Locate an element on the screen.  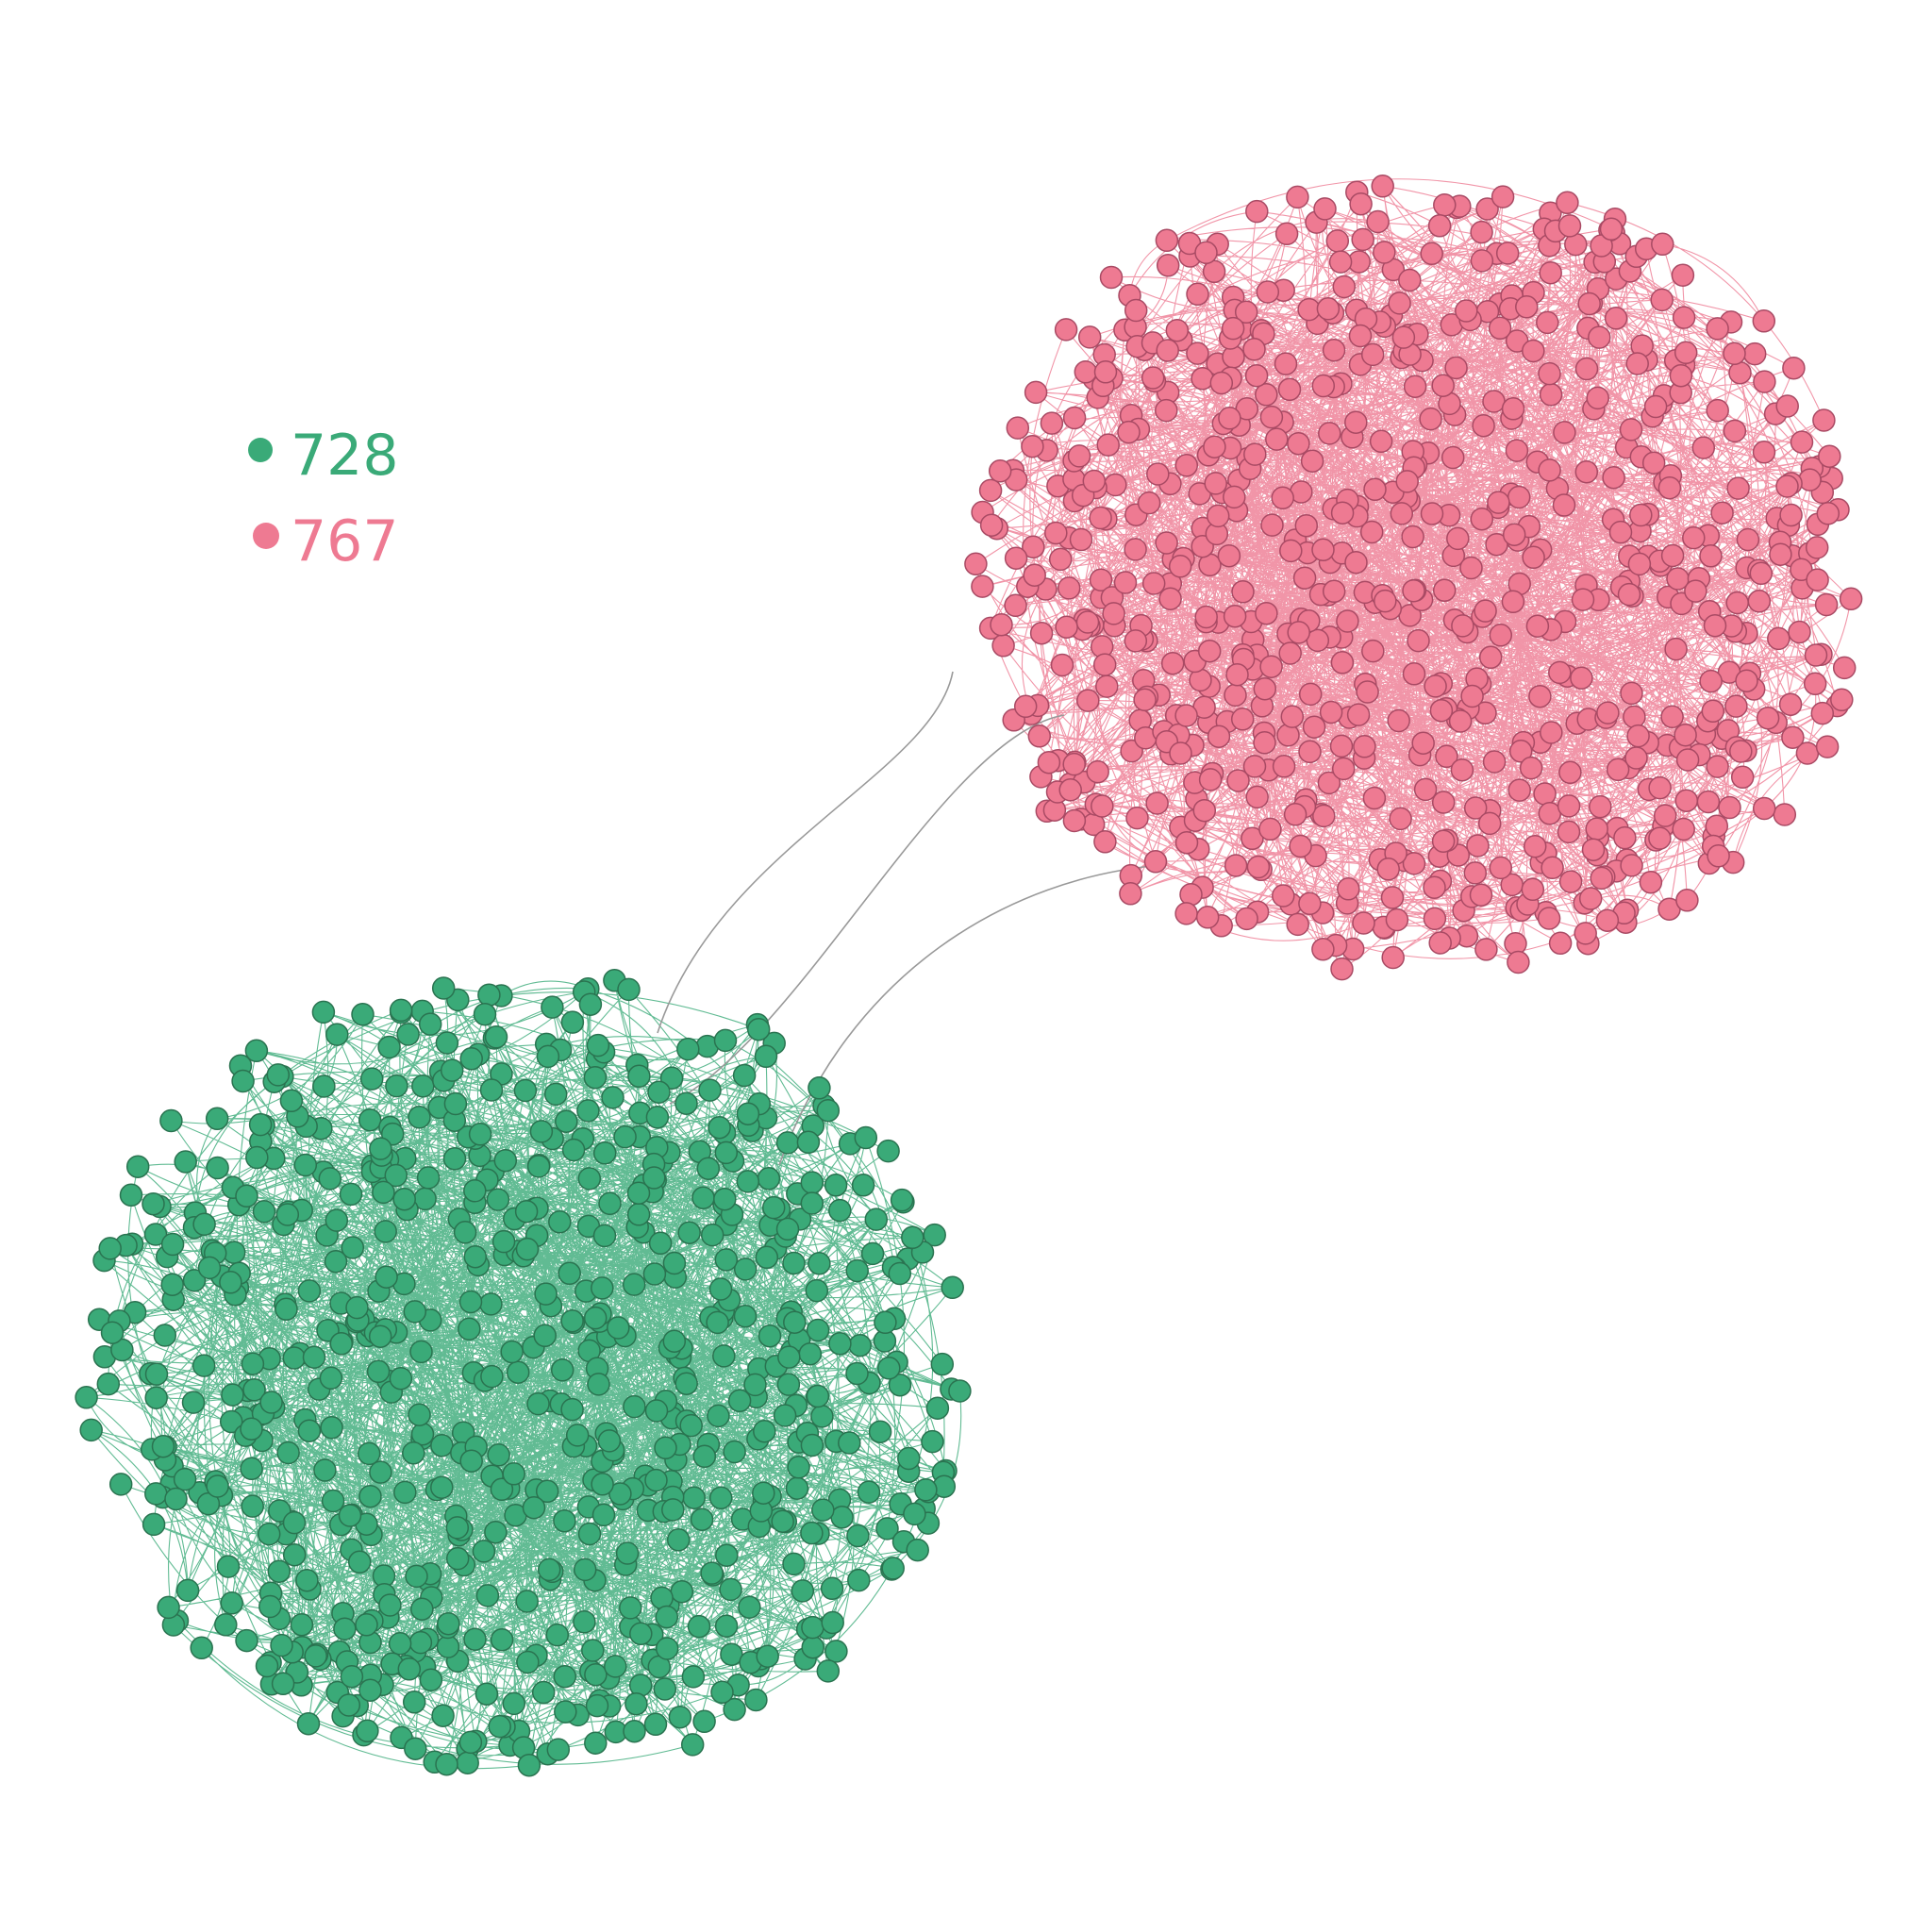
legend: 728 767 is located at coordinates (323, 499).